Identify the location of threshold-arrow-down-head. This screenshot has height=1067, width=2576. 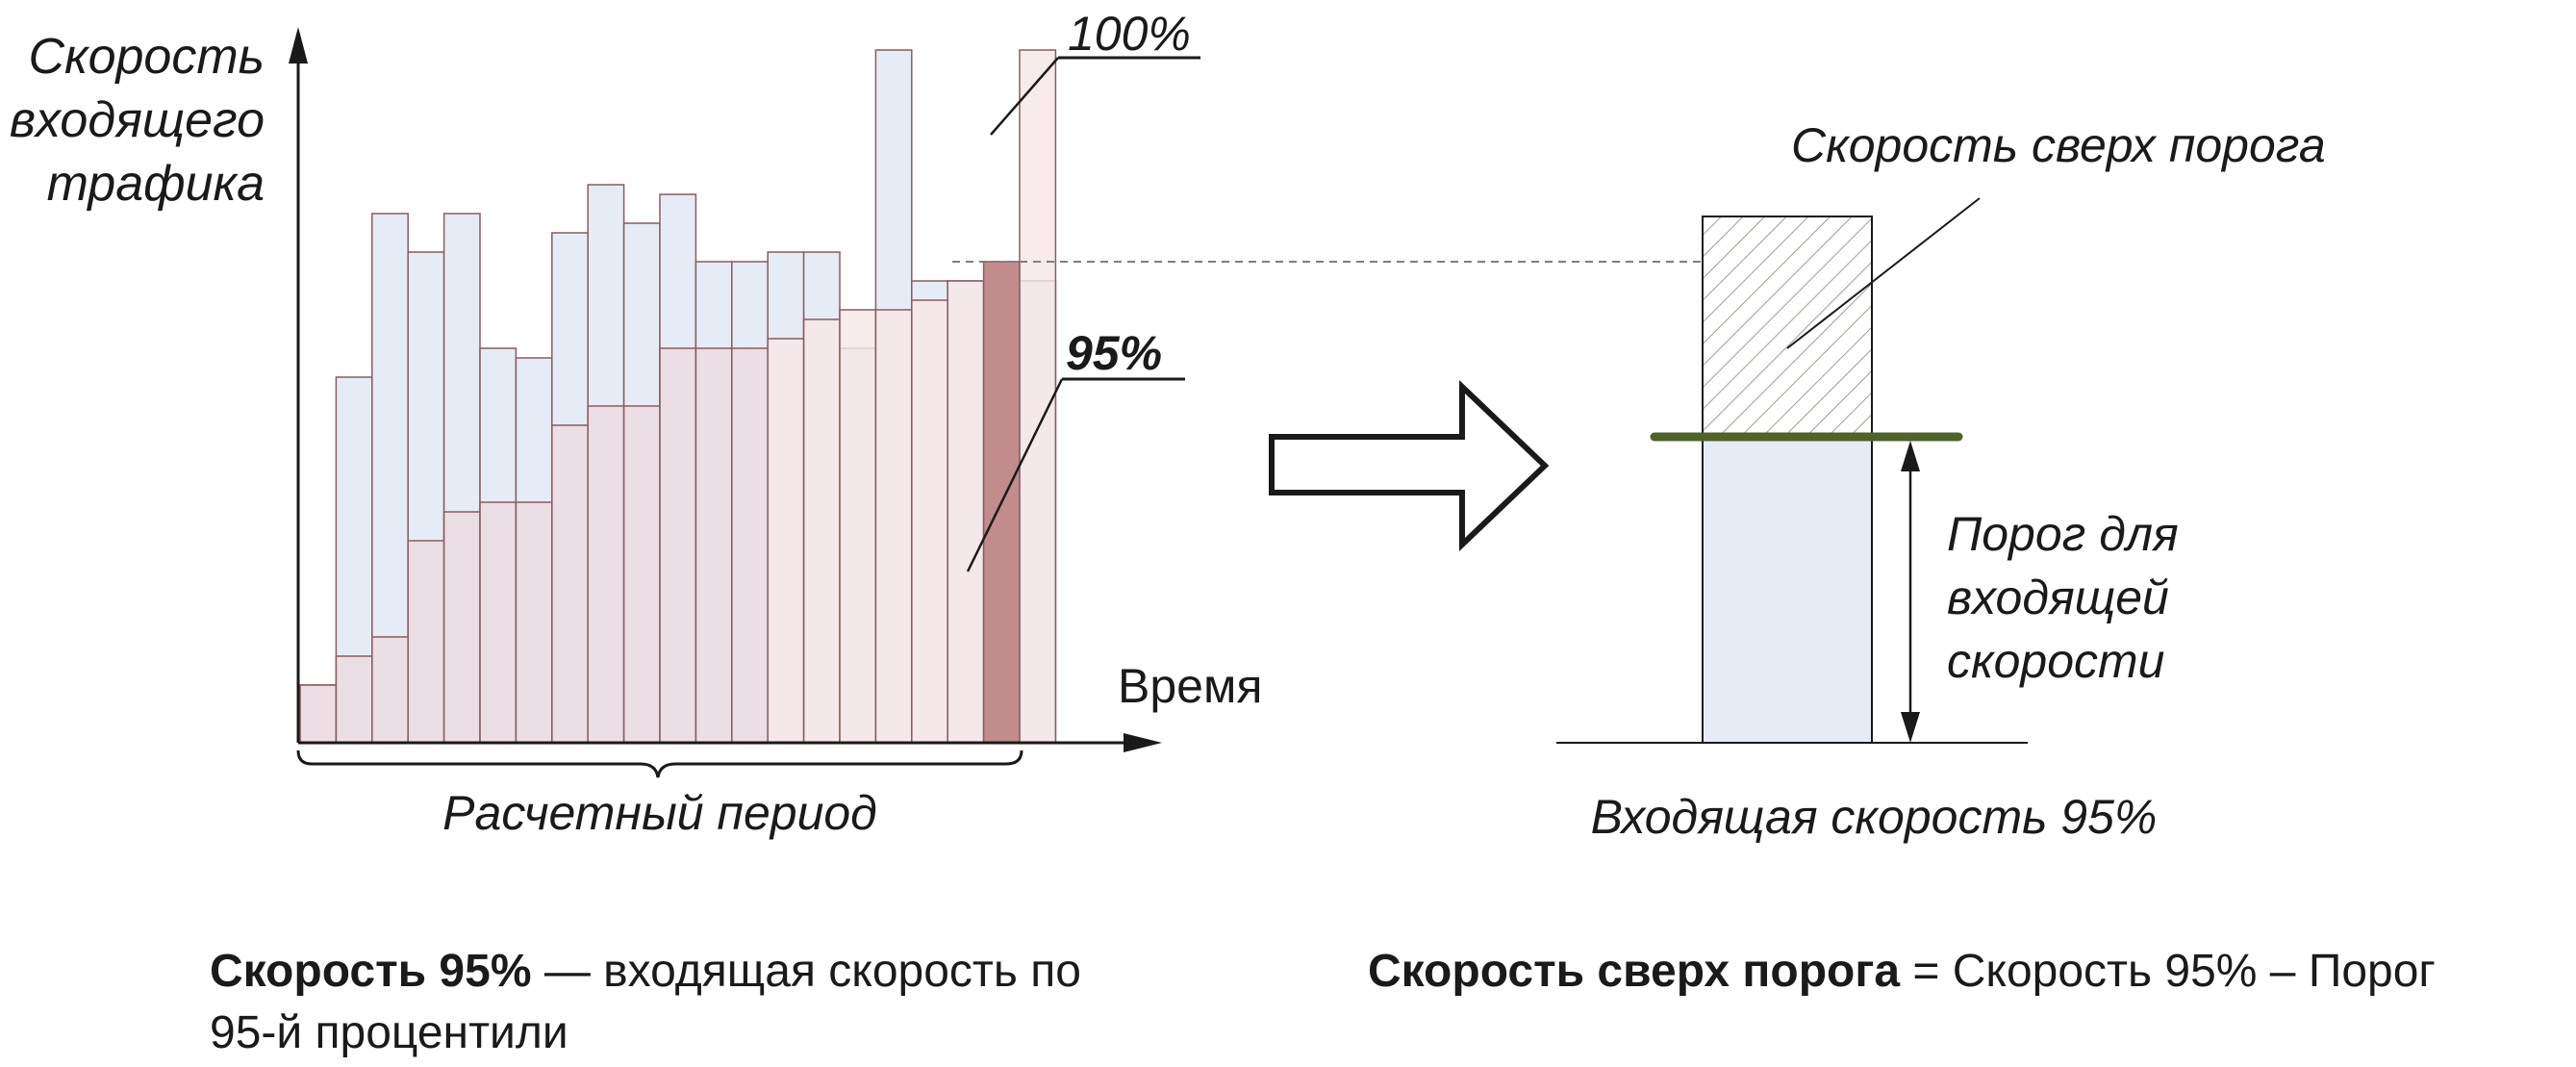
(1910, 728).